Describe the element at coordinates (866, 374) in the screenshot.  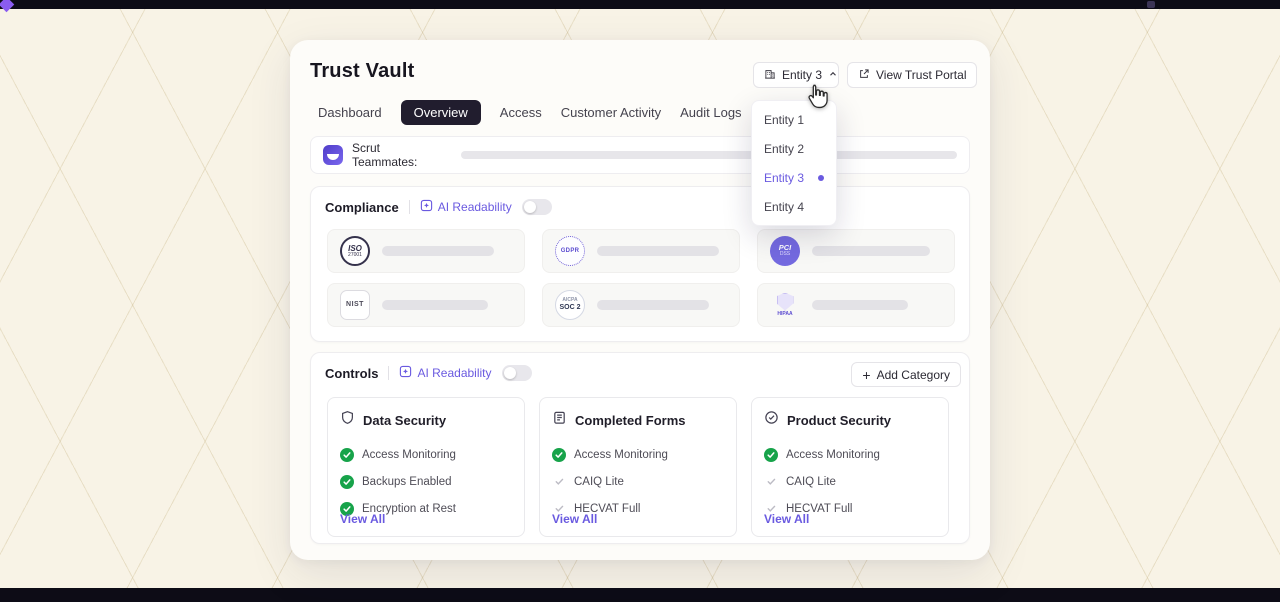
I see `plus-icon: +` at that location.